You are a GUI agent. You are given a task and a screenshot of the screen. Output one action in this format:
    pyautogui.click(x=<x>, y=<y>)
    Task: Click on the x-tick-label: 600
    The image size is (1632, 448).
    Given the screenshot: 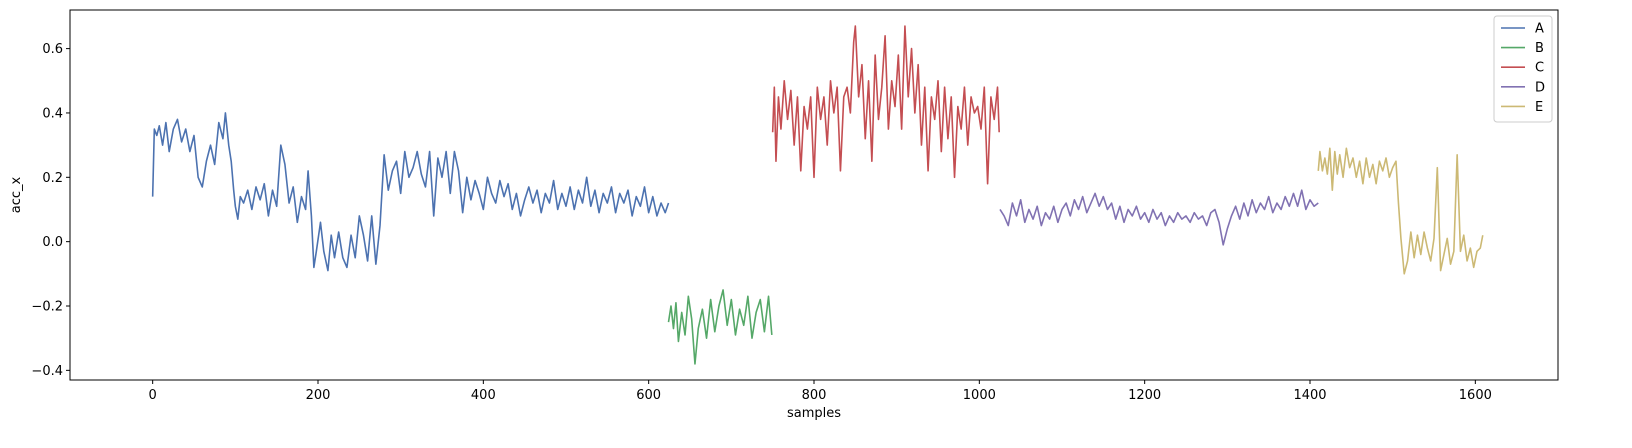 What is the action you would take?
    pyautogui.click(x=648, y=395)
    